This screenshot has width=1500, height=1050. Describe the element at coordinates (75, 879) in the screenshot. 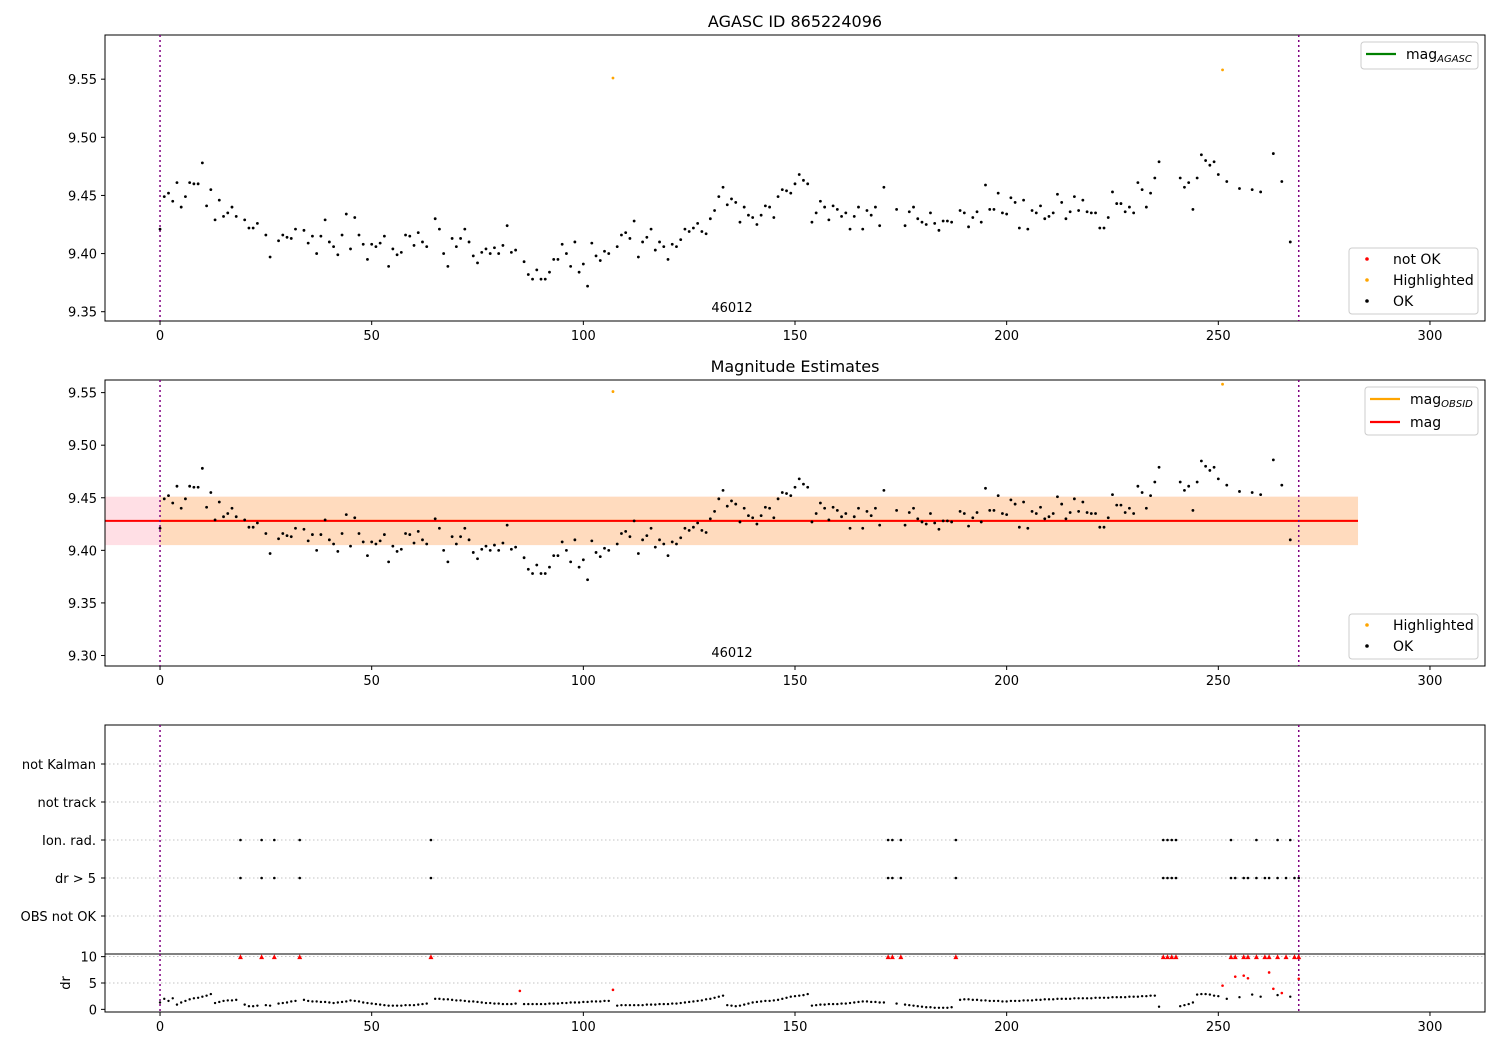

I see `flag-row-label: dr > 5` at that location.